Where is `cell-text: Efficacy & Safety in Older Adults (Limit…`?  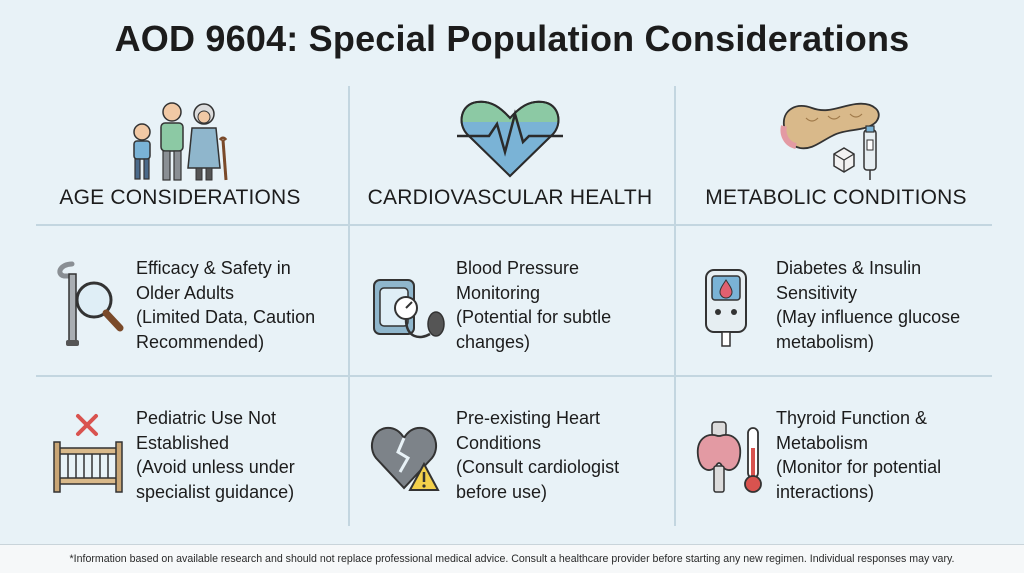 cell-text: Efficacy & Safety in Older Adults (Limit… is located at coordinates (242, 305).